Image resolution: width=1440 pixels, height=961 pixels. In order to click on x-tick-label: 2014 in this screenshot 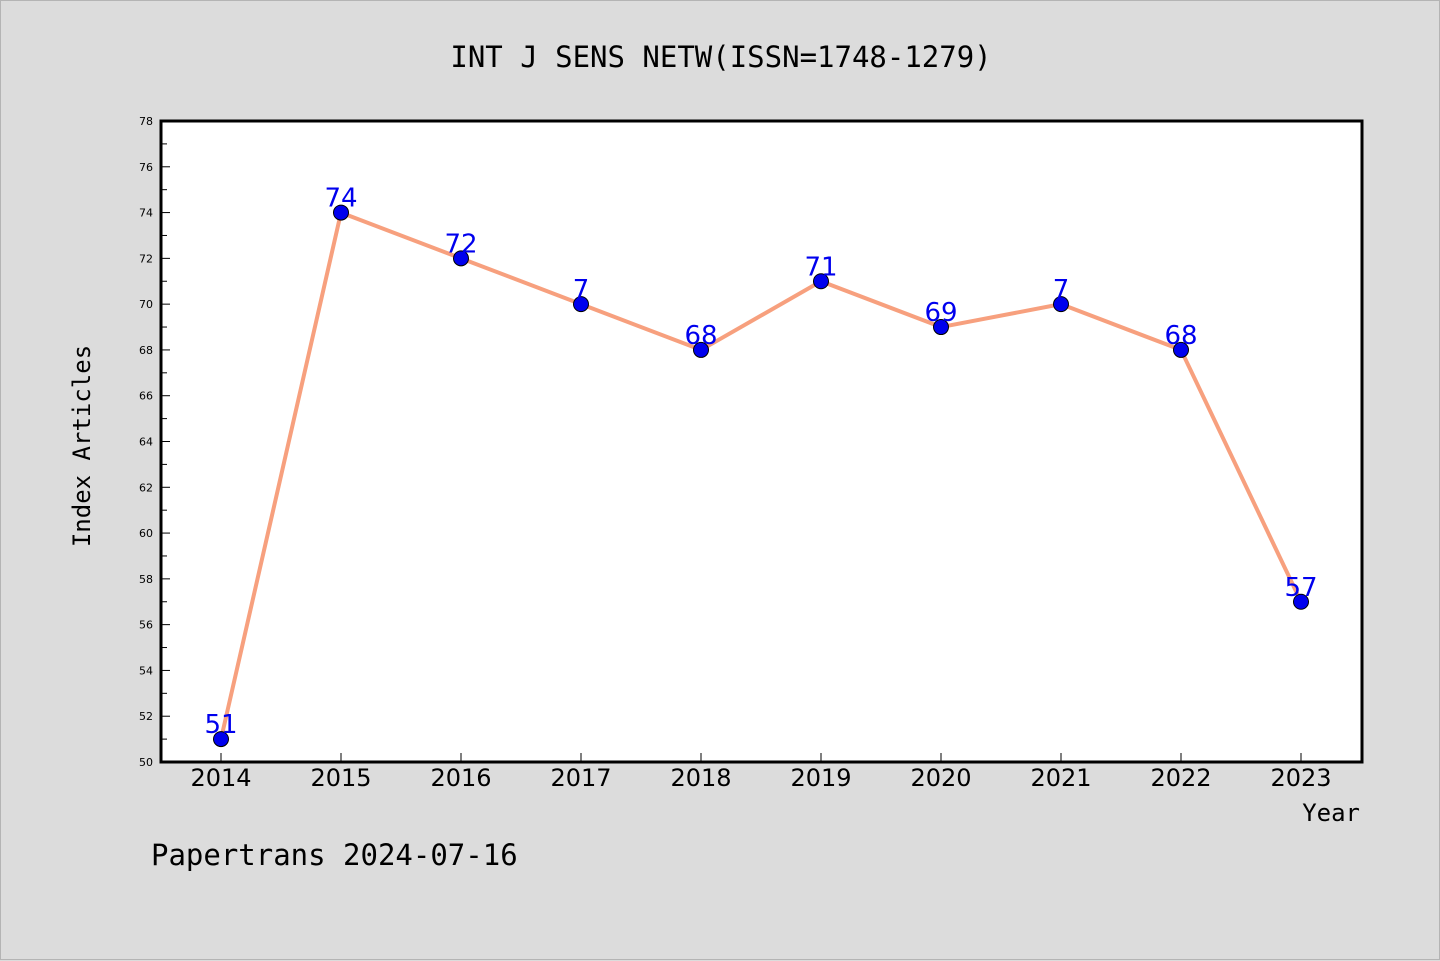, I will do `click(220, 778)`.